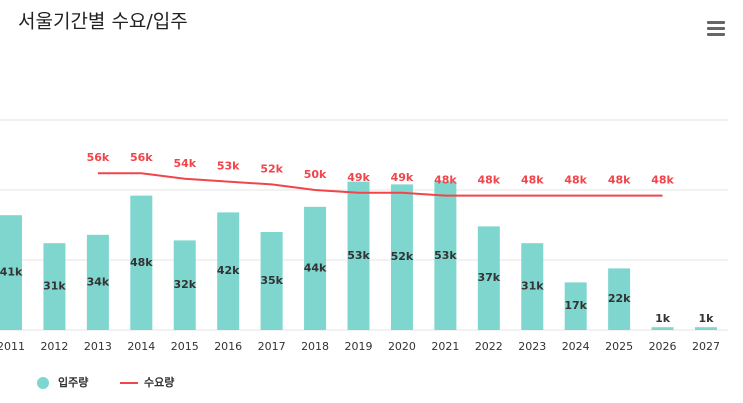 The height and width of the screenshot is (403, 743). I want to click on x-tick-label: 2020, so click(402, 346).